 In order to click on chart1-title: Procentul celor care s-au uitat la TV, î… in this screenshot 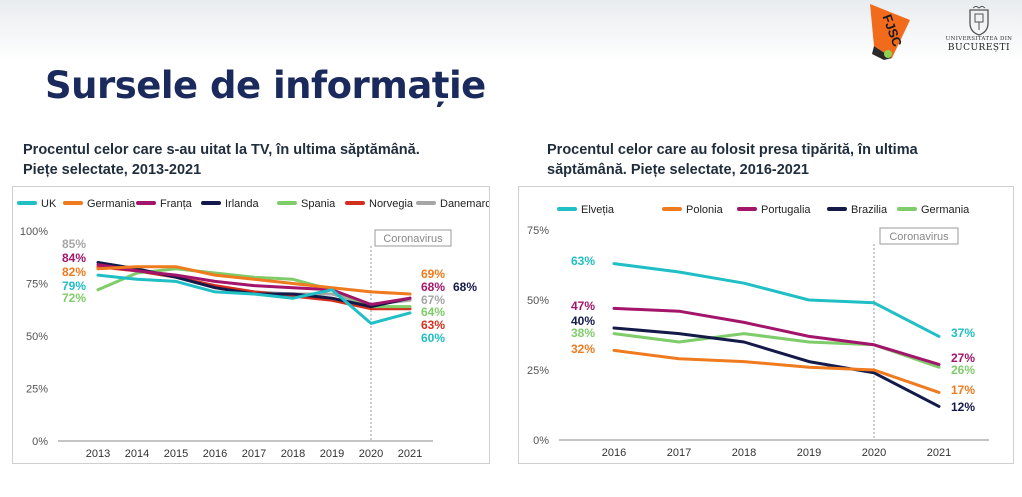, I will do `click(258, 160)`.